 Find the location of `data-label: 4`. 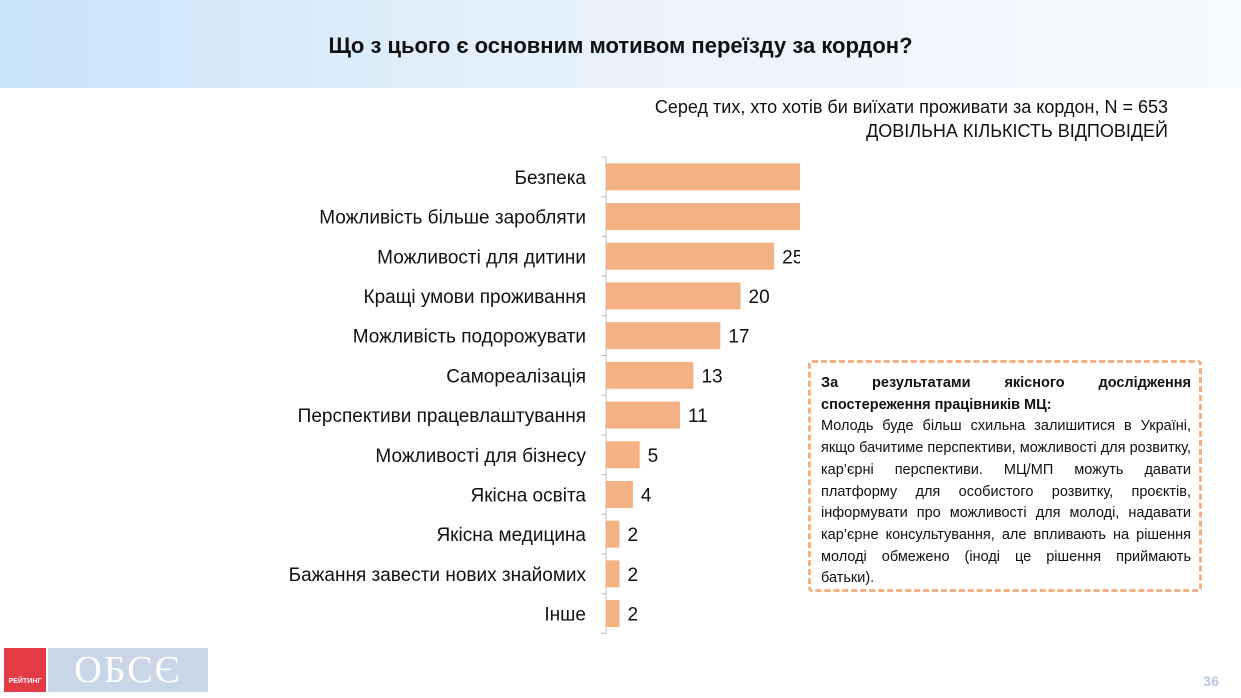

data-label: 4 is located at coordinates (646, 495).